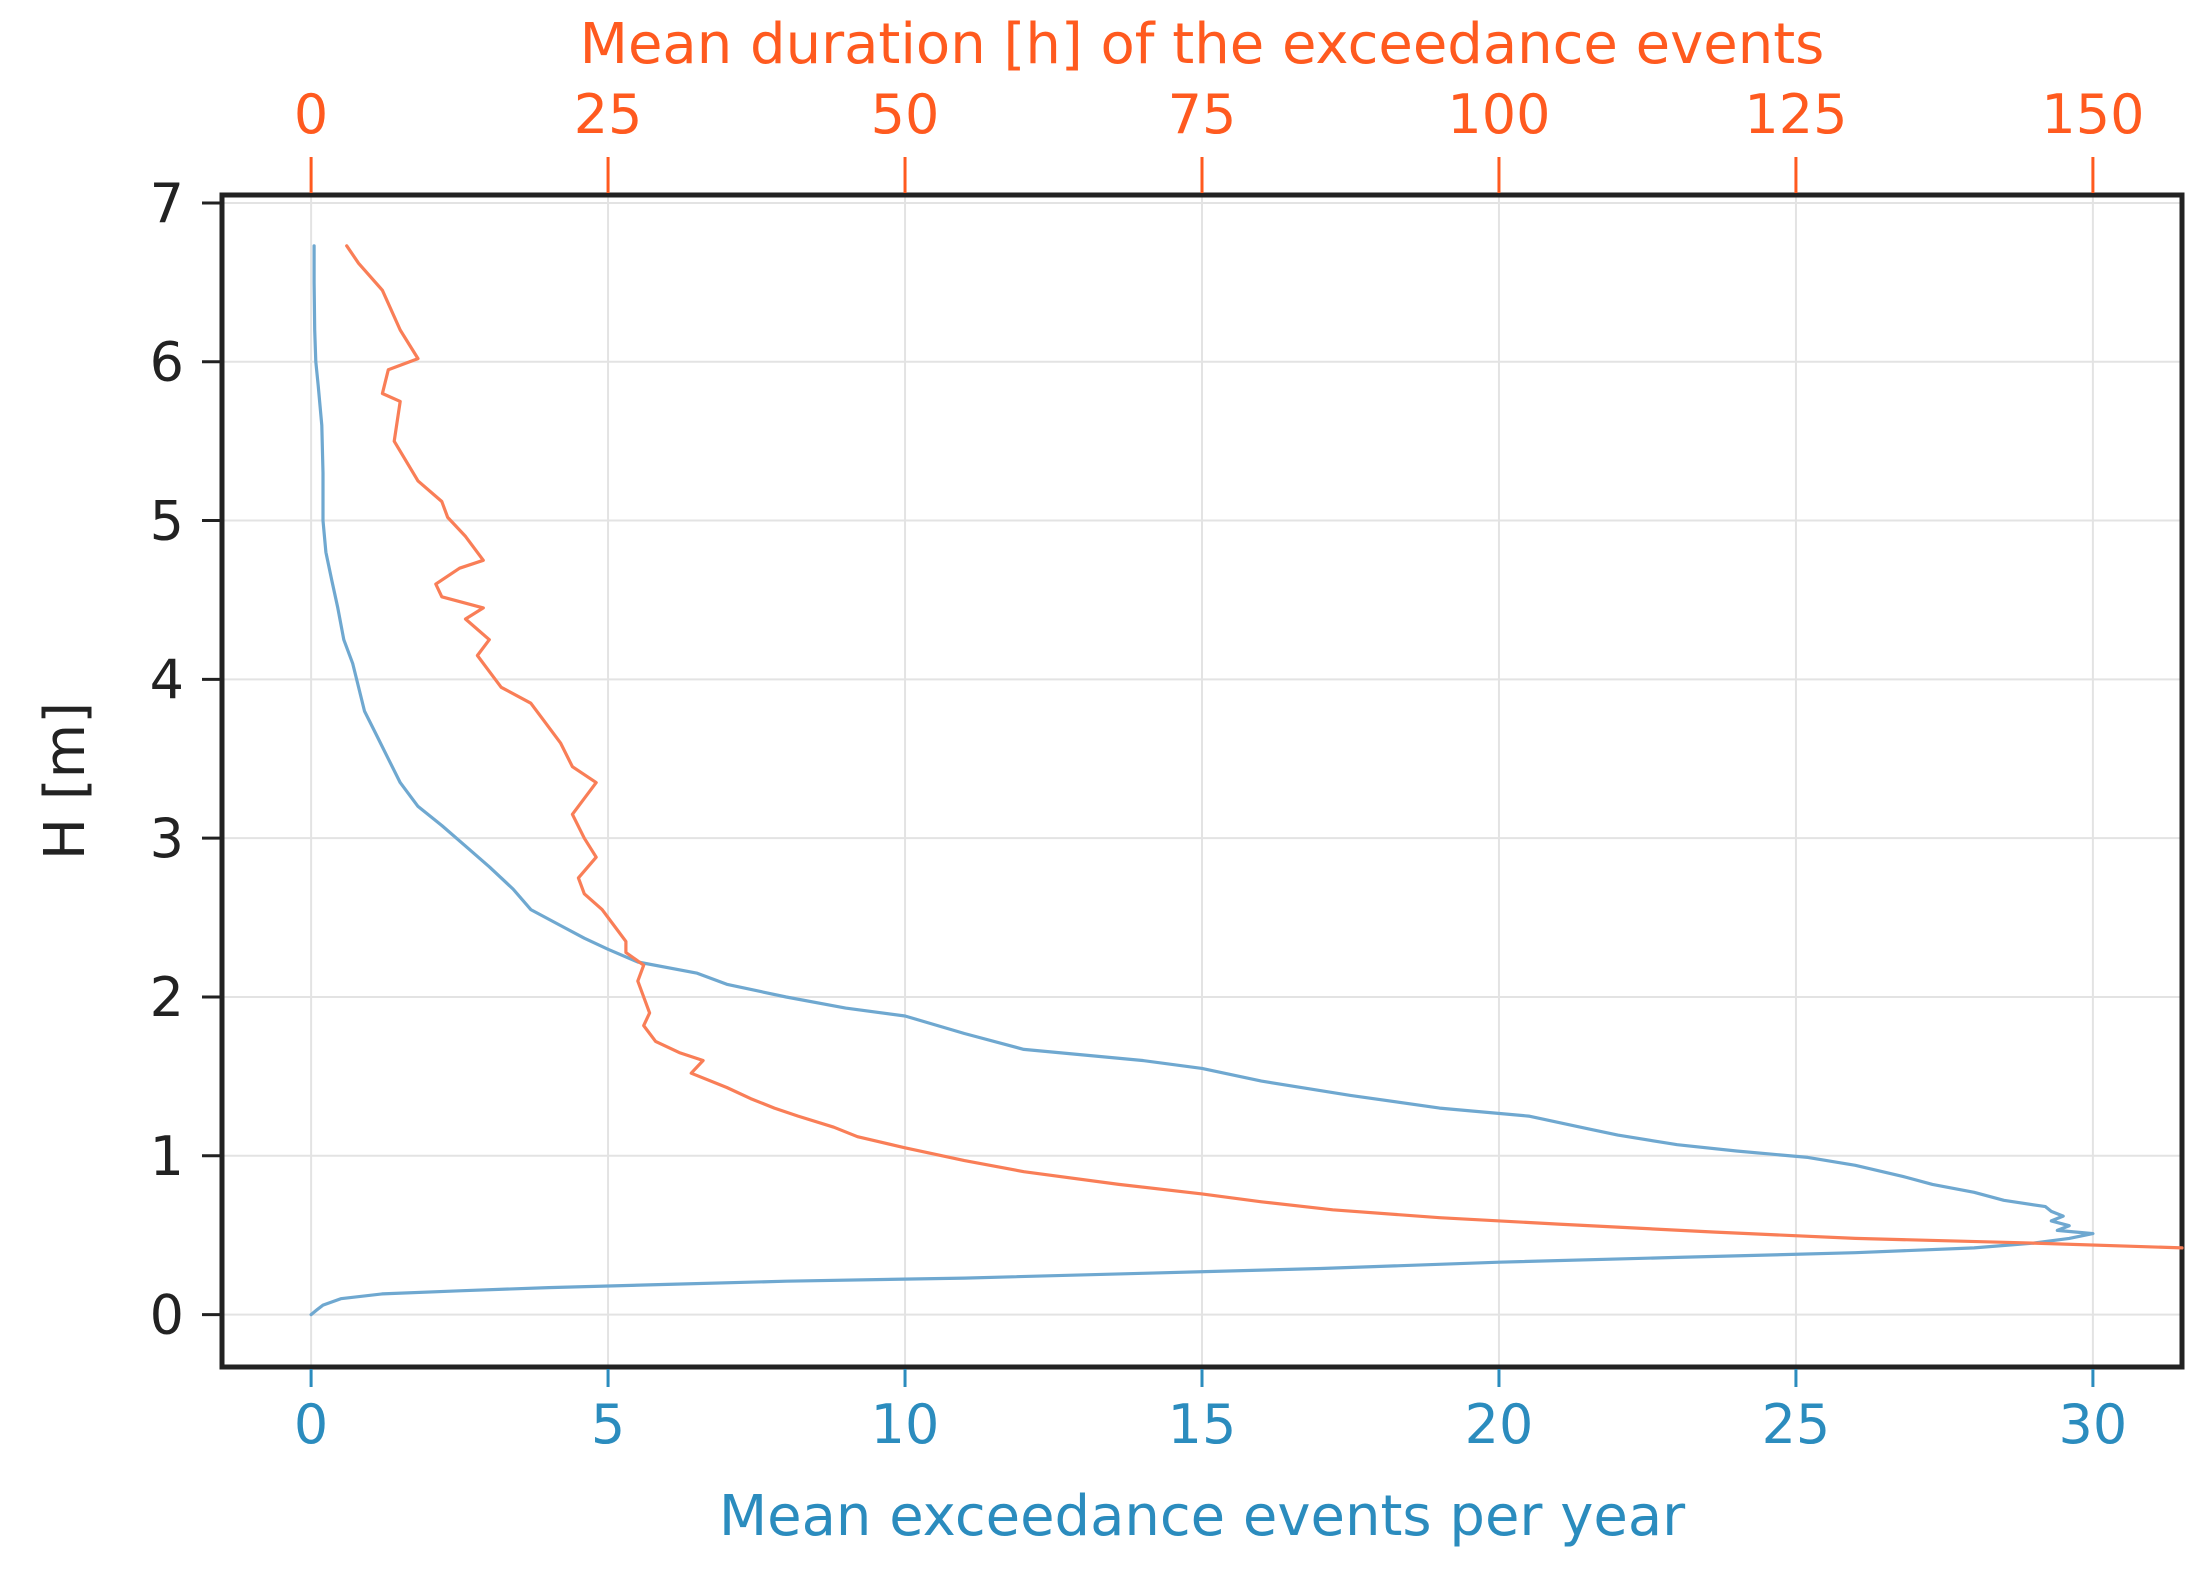  What do you see at coordinates (1796, 1424) in the screenshot?
I see `bottom-tick-label-5: 25` at bounding box center [1796, 1424].